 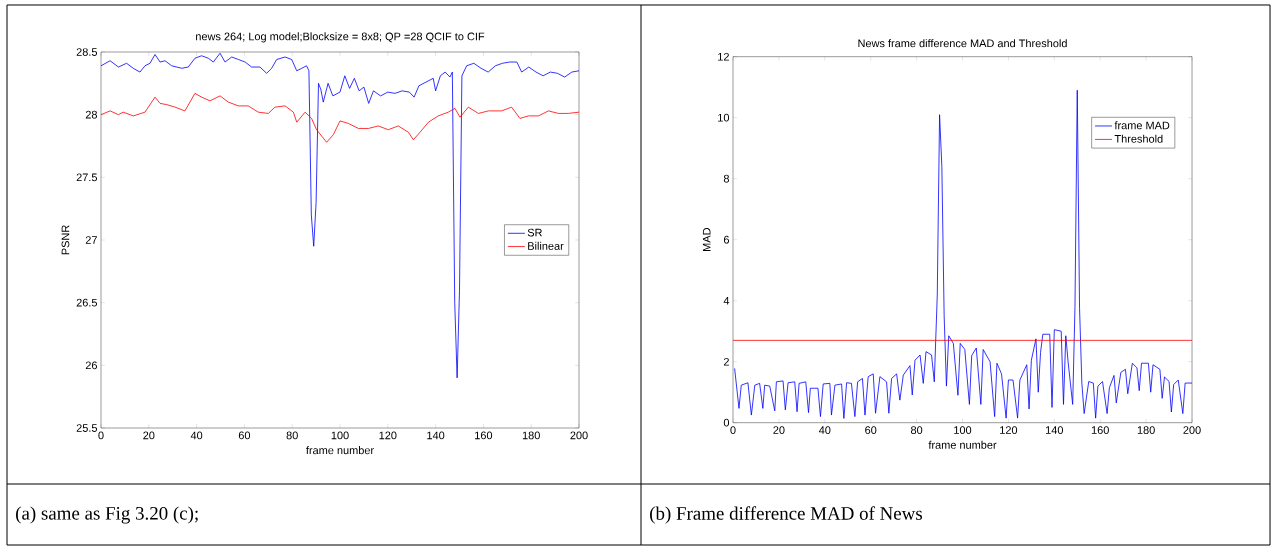 What do you see at coordinates (107, 515) in the screenshot?
I see `text: (a) same as Fig 3.20 (c);` at bounding box center [107, 515].